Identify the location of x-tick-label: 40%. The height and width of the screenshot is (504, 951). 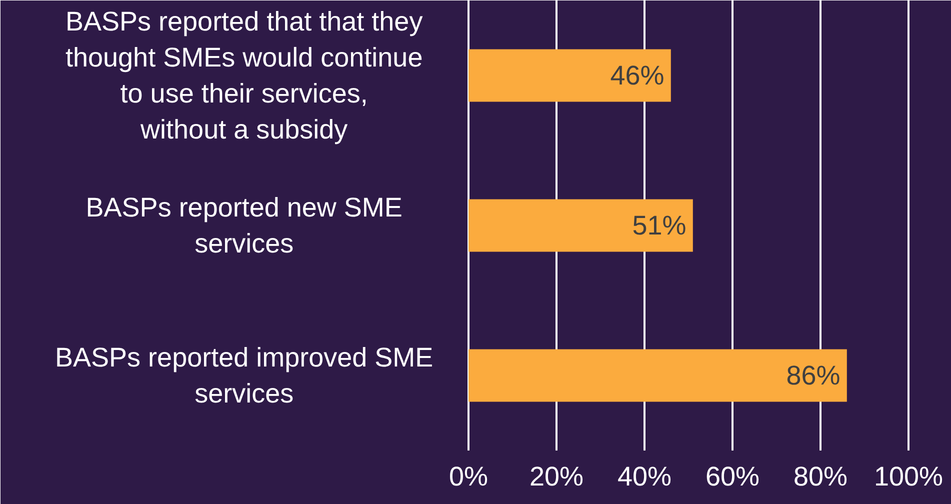
(644, 477).